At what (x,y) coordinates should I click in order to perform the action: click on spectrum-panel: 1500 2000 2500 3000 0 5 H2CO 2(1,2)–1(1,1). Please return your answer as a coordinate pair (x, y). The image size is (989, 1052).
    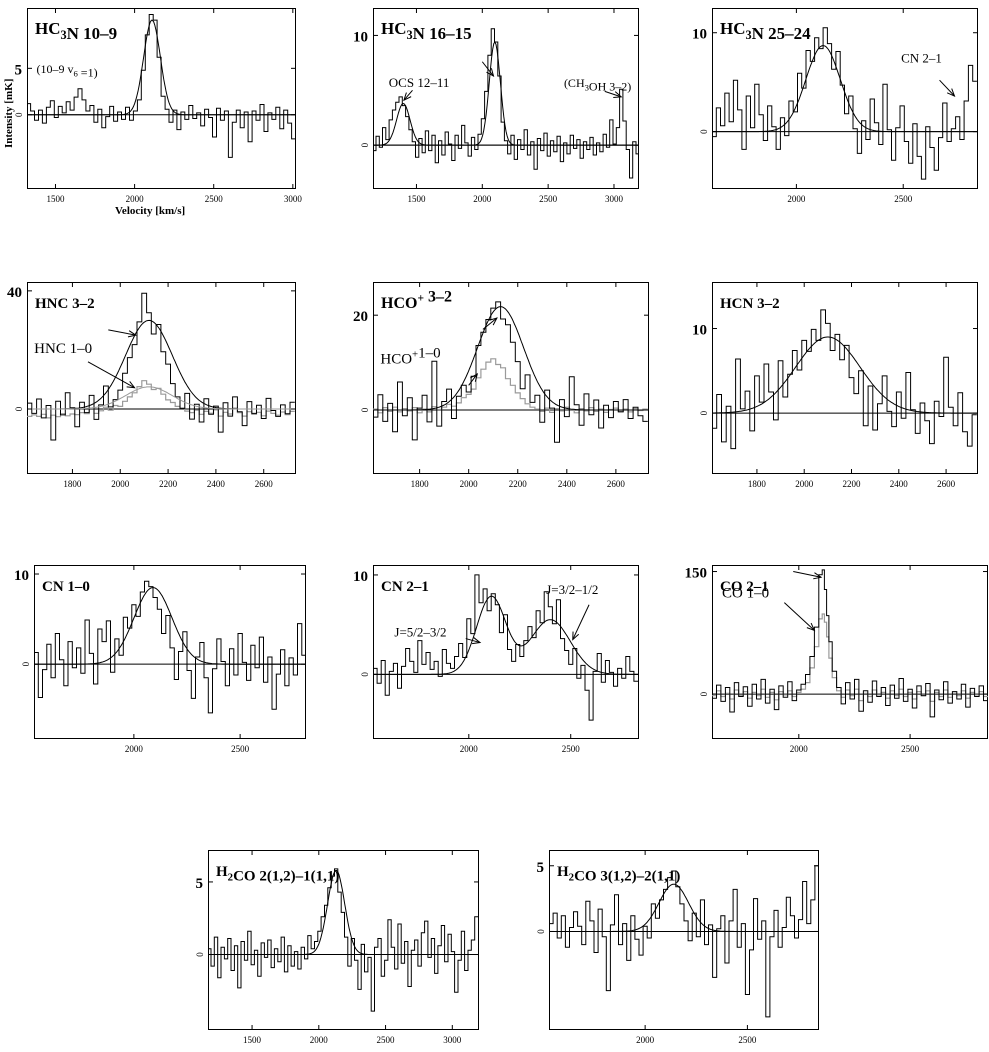
    Looking at the image, I should click on (337, 947).